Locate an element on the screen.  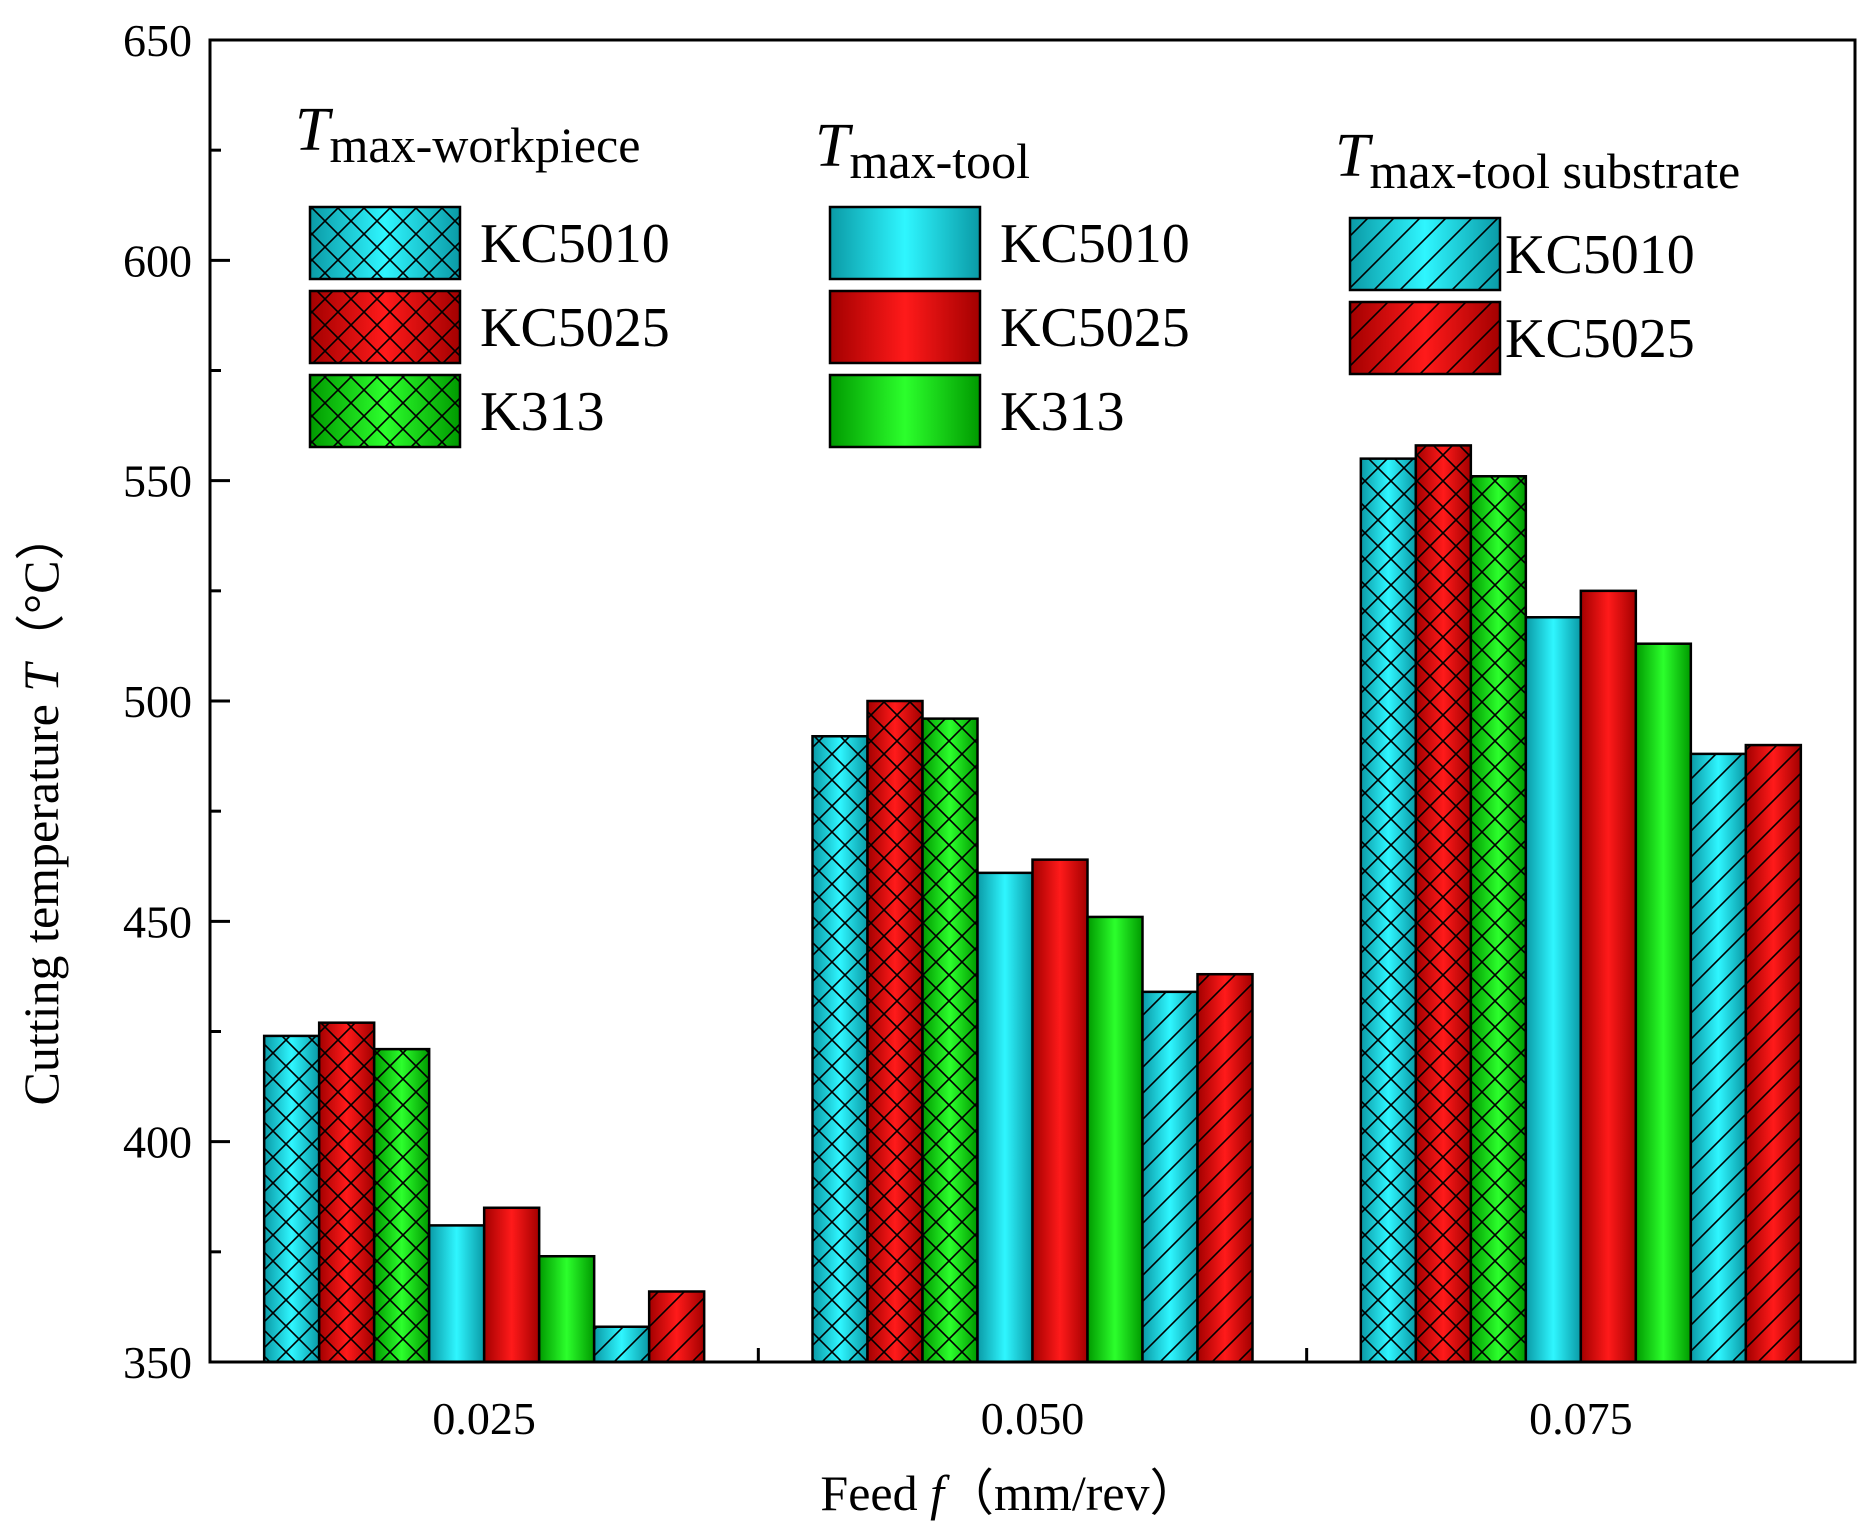
y-tick-label: 600 is located at coordinates (157, 260).